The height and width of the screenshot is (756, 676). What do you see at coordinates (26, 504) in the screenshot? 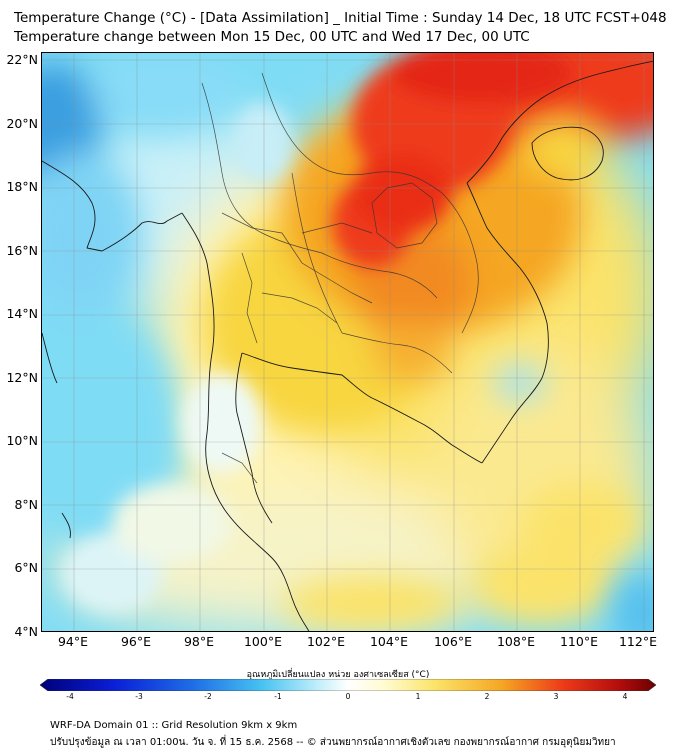
I see `lat-label-8n: 8°N` at bounding box center [26, 504].